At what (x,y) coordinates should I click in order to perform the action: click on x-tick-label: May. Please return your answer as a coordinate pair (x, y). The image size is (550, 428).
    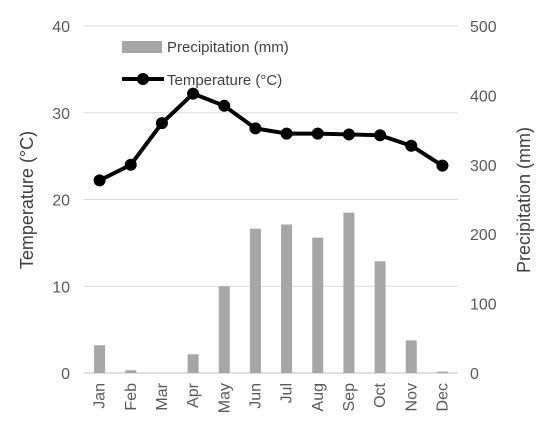
    Looking at the image, I should click on (224, 398).